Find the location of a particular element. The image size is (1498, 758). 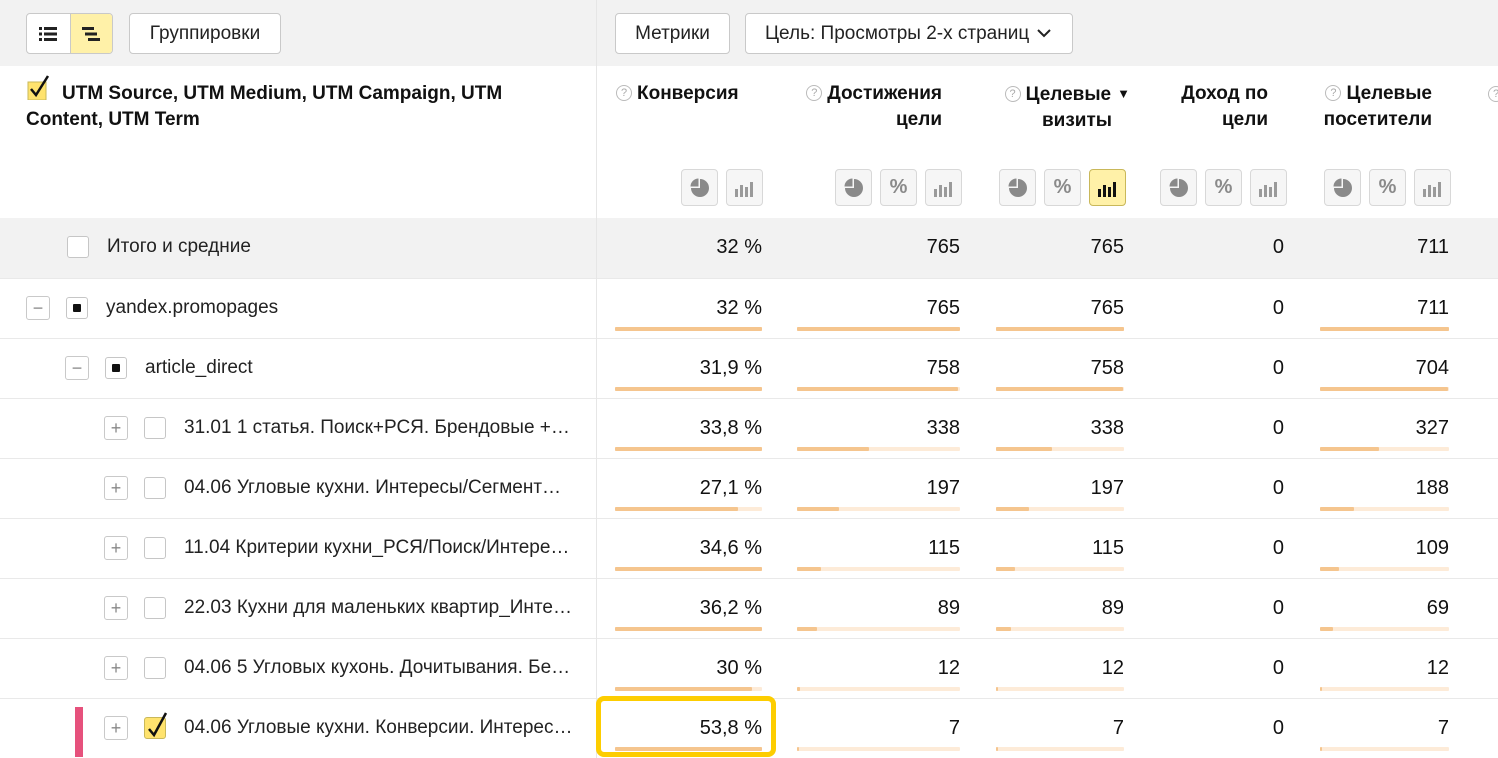

groupings-button: Группировки is located at coordinates (205, 33).